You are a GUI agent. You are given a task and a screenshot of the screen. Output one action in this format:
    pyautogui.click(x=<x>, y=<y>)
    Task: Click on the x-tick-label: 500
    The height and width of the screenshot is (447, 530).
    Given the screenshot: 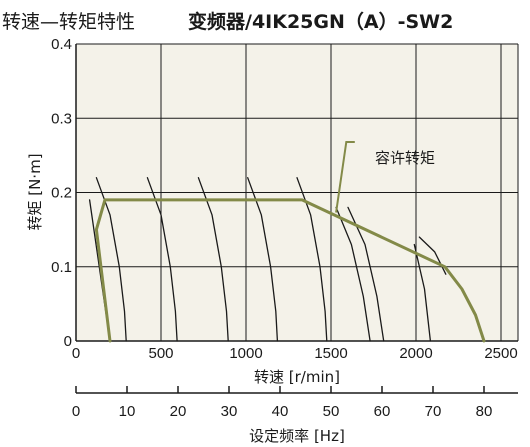 What is the action you would take?
    pyautogui.click(x=160, y=353)
    